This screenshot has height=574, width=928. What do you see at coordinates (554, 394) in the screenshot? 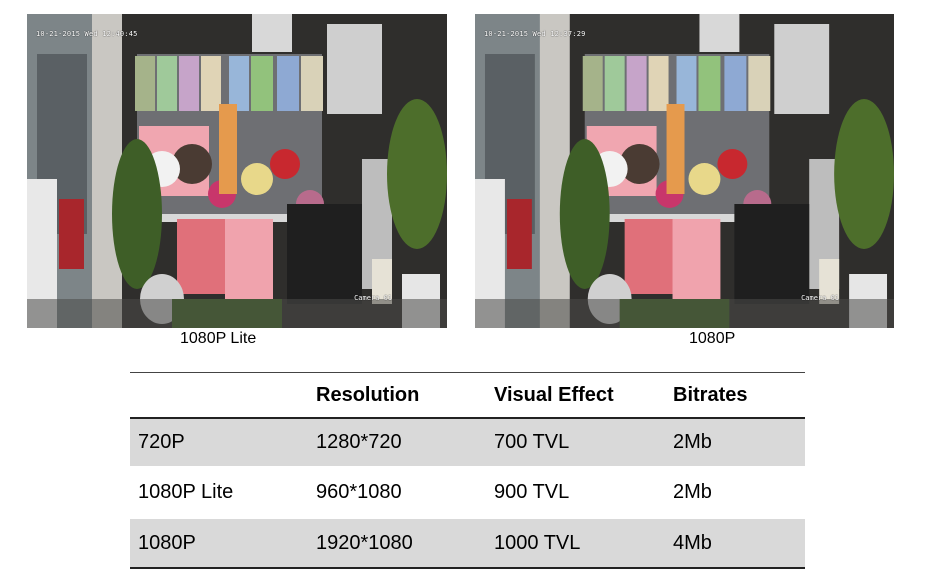
I see `header-cell-visual-effect: Visual Effect` at bounding box center [554, 394].